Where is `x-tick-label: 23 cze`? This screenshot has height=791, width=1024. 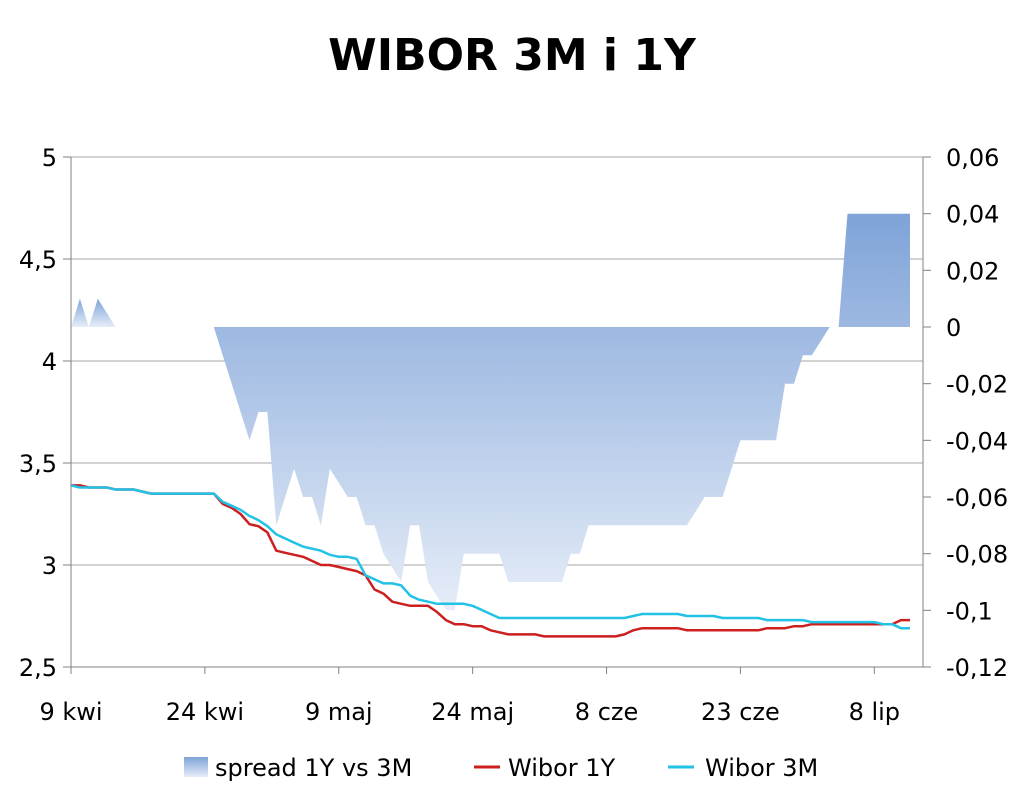
x-tick-label: 23 cze is located at coordinates (740, 712).